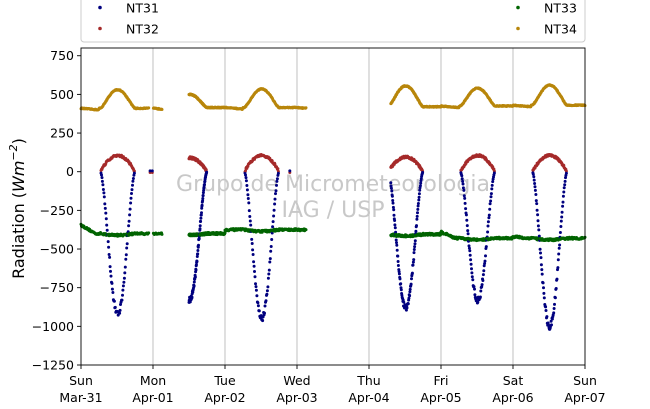 Image resolution: width=650 pixels, height=409 pixels. Describe the element at coordinates (518, 28) in the screenshot. I see `legend-marker` at that location.